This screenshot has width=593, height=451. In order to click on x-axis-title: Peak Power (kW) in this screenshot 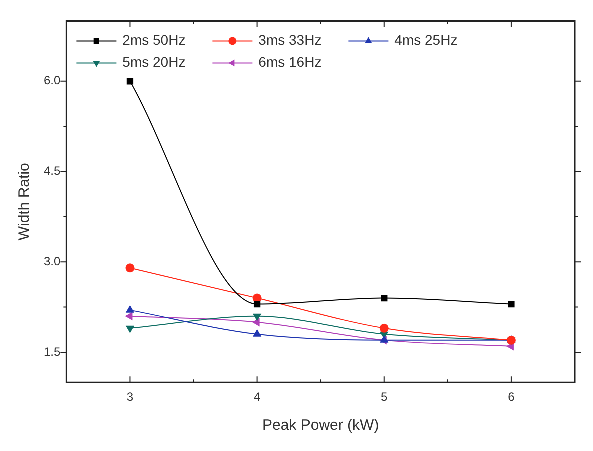, I will do `click(321, 425)`.